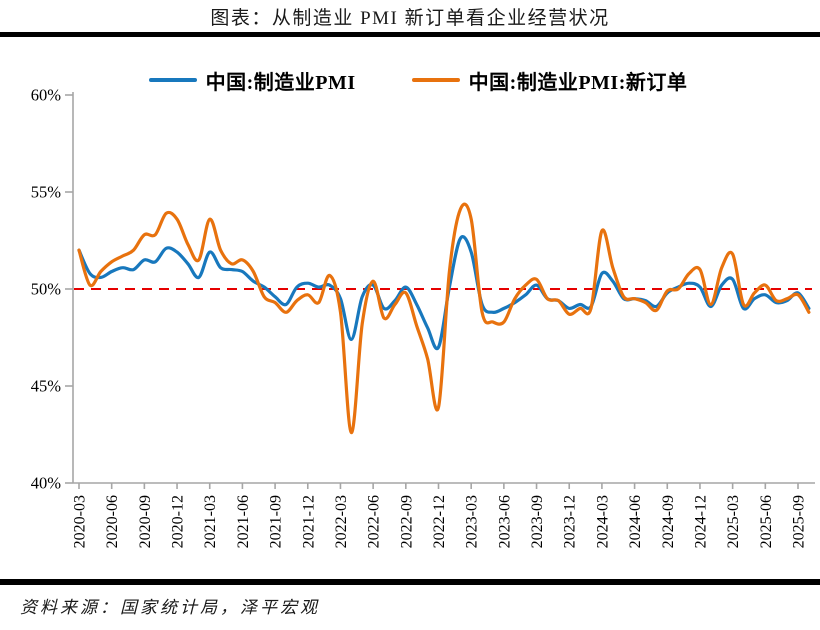 The width and height of the screenshot is (820, 630). I want to click on source-note: 资料来源：国家统计局，泽平宏观, so click(170, 607).